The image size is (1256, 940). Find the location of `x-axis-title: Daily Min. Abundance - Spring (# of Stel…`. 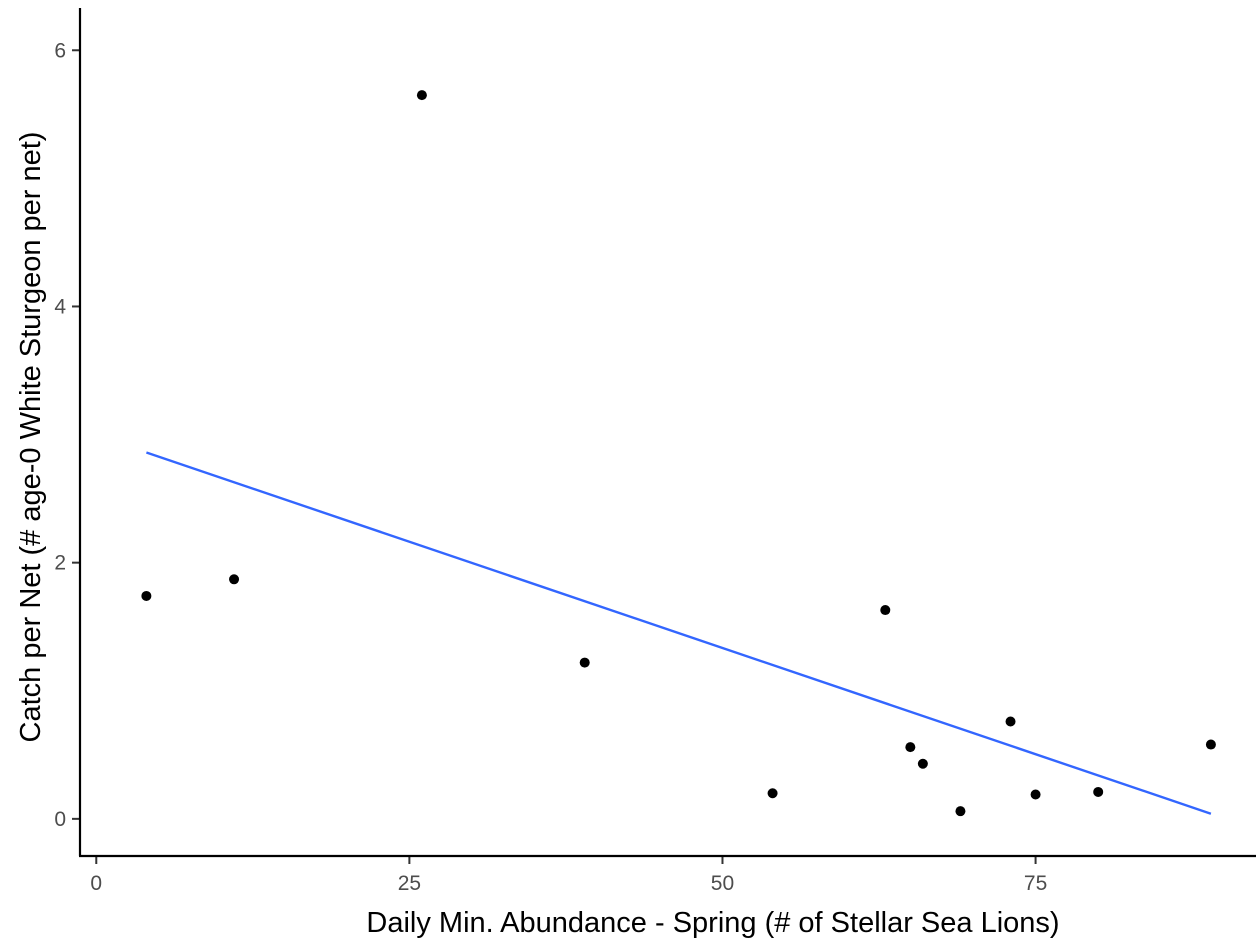

x-axis-title: Daily Min. Abundance - Spring (# of Stel… is located at coordinates (712, 923).